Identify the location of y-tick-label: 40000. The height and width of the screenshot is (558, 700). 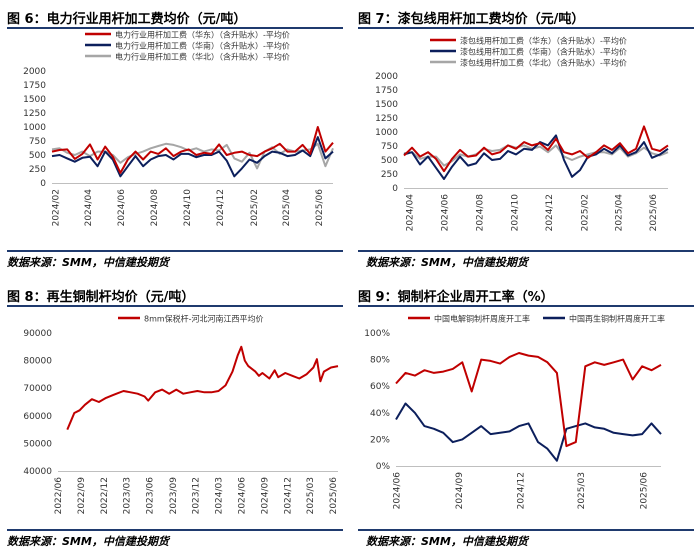
(37, 472).